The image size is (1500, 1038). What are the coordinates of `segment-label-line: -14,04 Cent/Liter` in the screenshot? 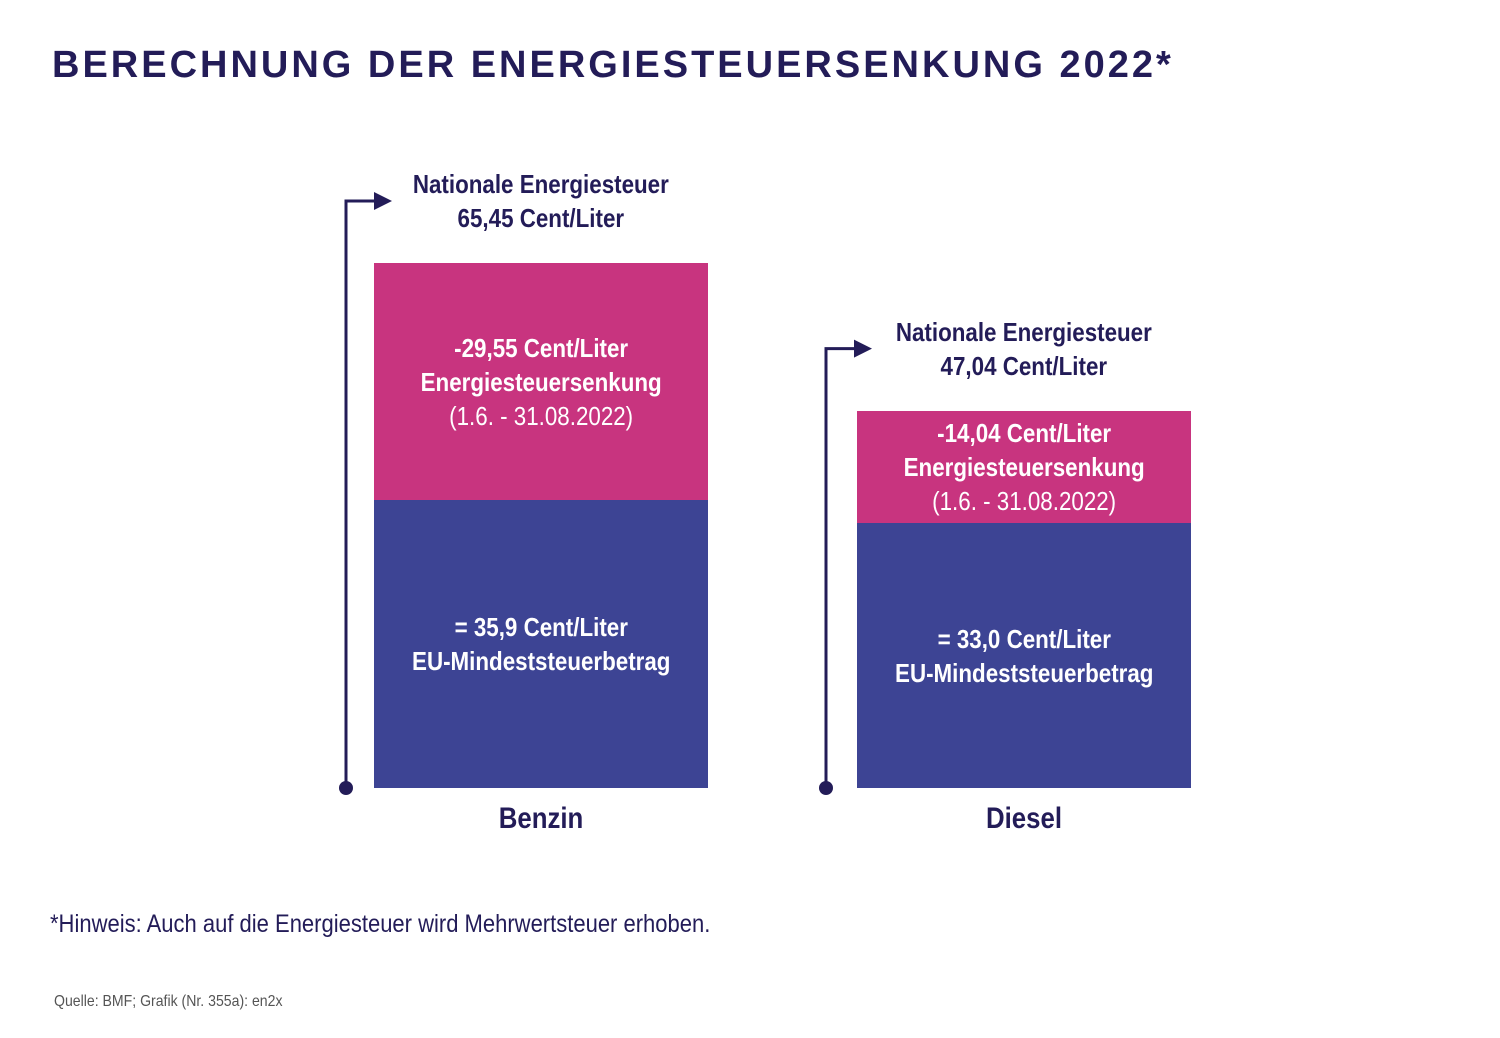 It's located at (1024, 432).